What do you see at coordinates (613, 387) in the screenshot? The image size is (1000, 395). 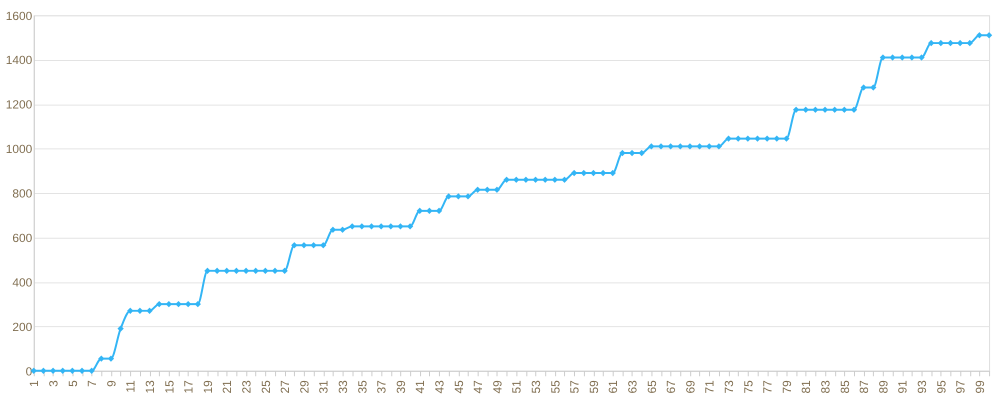 I see `x-tick-label: 61` at bounding box center [613, 387].